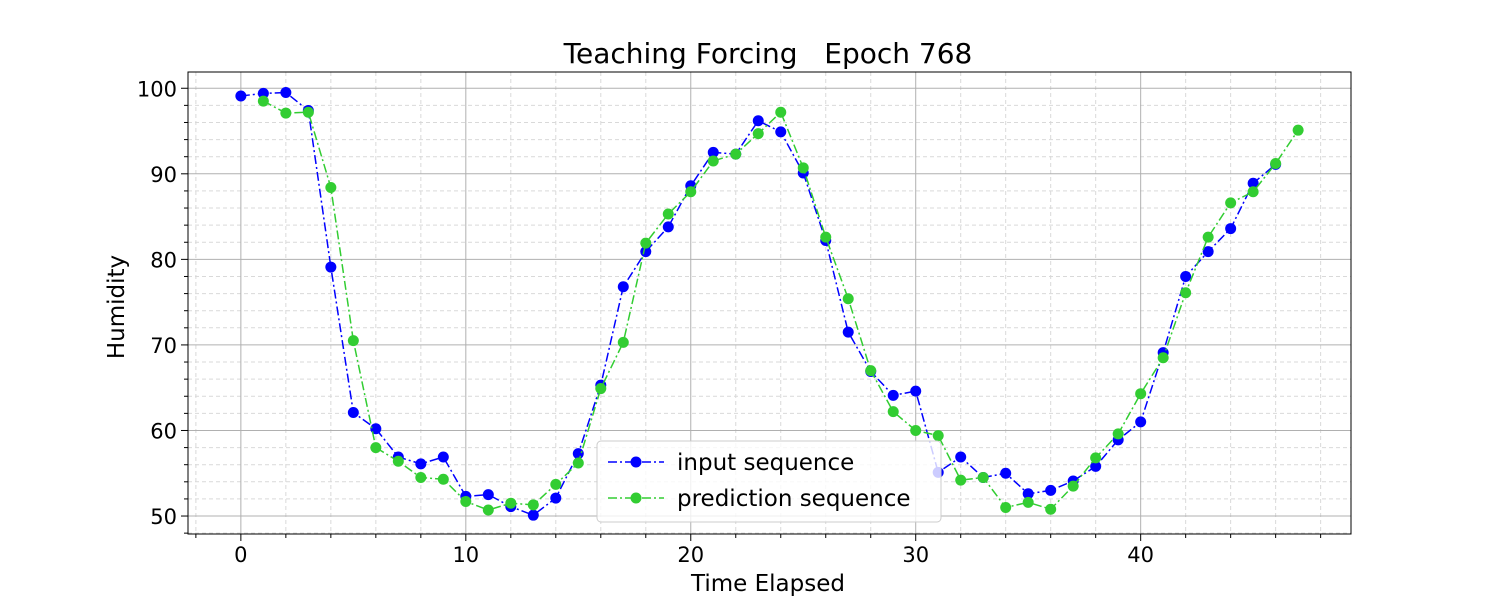 This screenshot has width=1500, height=600. I want to click on x-tick-label: 40, so click(1140, 555).